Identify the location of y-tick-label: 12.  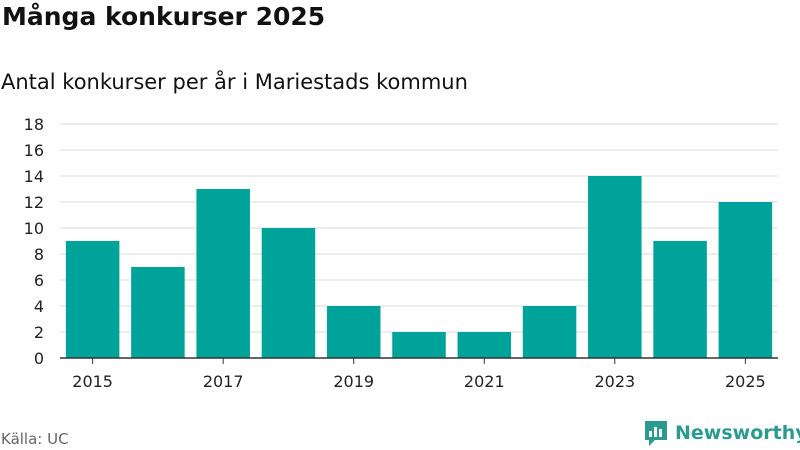
(34, 202).